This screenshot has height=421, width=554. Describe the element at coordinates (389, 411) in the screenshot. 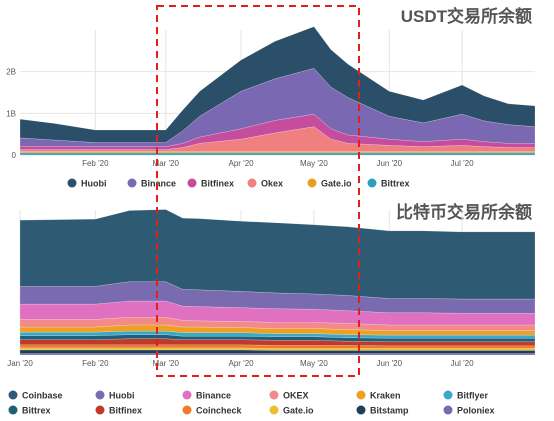

I see `legend-label: Bitstamp` at that location.